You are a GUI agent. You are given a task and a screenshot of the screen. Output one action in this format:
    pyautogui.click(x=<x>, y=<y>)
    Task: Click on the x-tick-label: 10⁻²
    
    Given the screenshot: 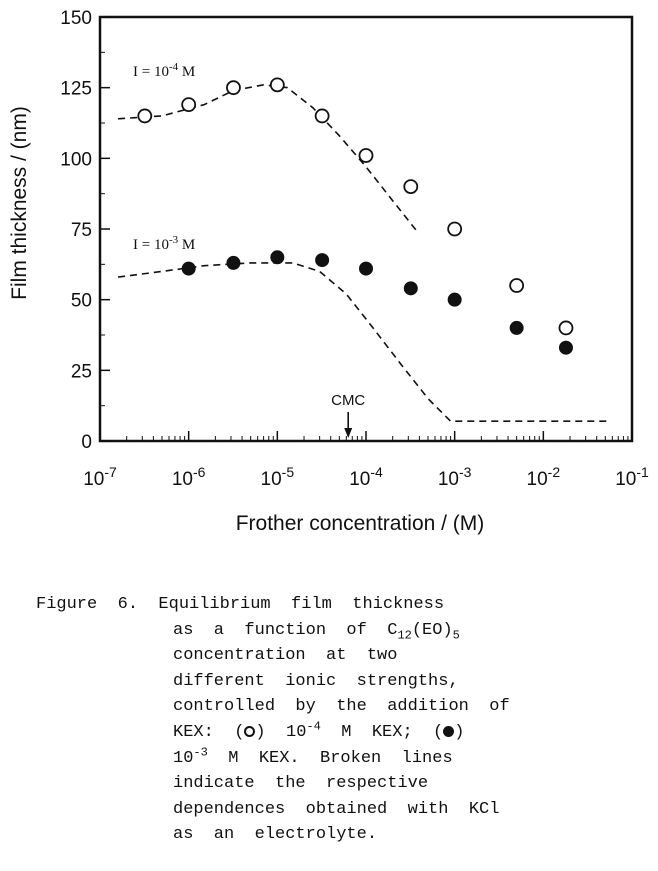 What is the action you would take?
    pyautogui.click(x=544, y=477)
    